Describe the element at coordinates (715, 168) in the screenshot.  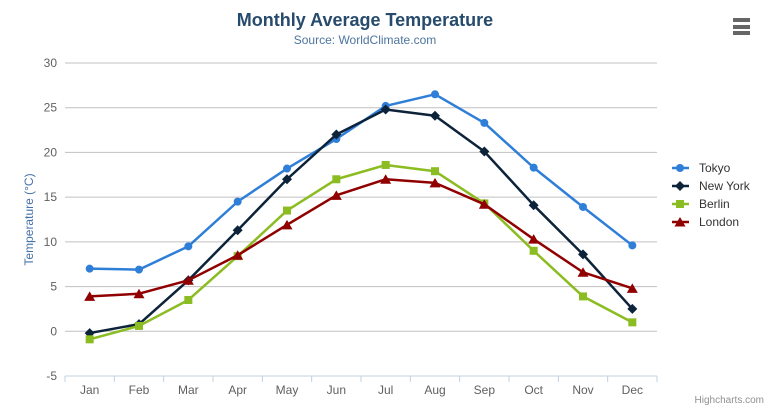
I see `legend-item-label: Tokyo` at that location.